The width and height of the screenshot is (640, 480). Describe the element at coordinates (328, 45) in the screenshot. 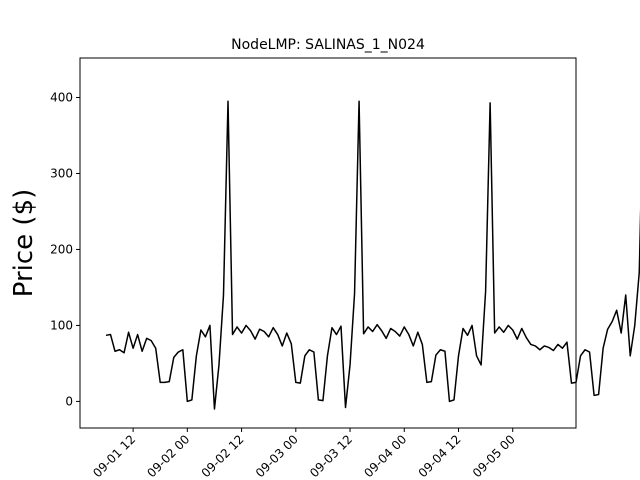

I see `chart-title: NodeLMP: SALINAS_1_N024` at that location.